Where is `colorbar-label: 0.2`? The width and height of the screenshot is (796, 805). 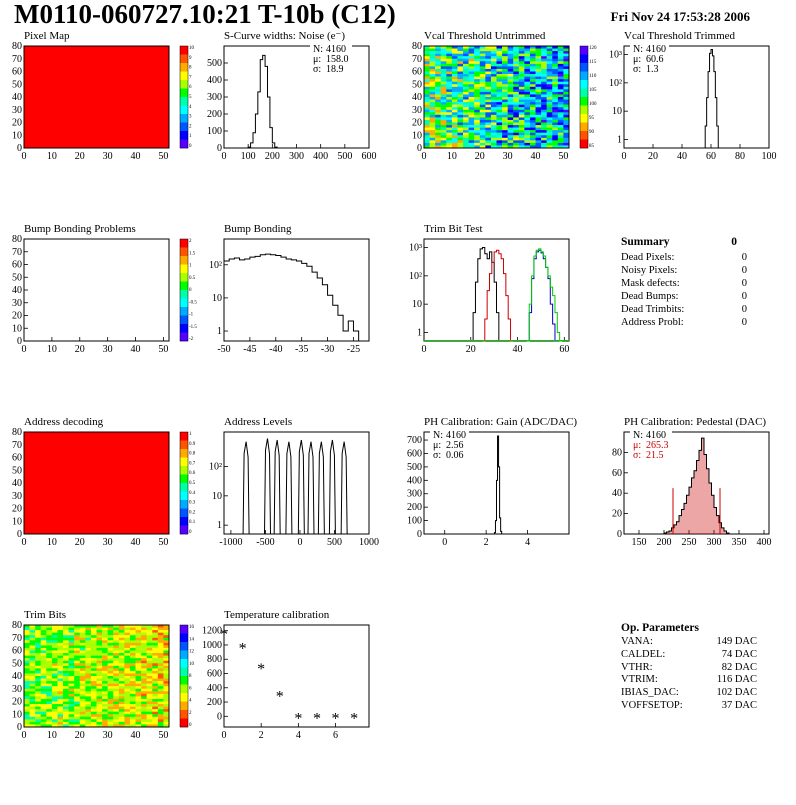 colorbar-label: 0.2 is located at coordinates (192, 512).